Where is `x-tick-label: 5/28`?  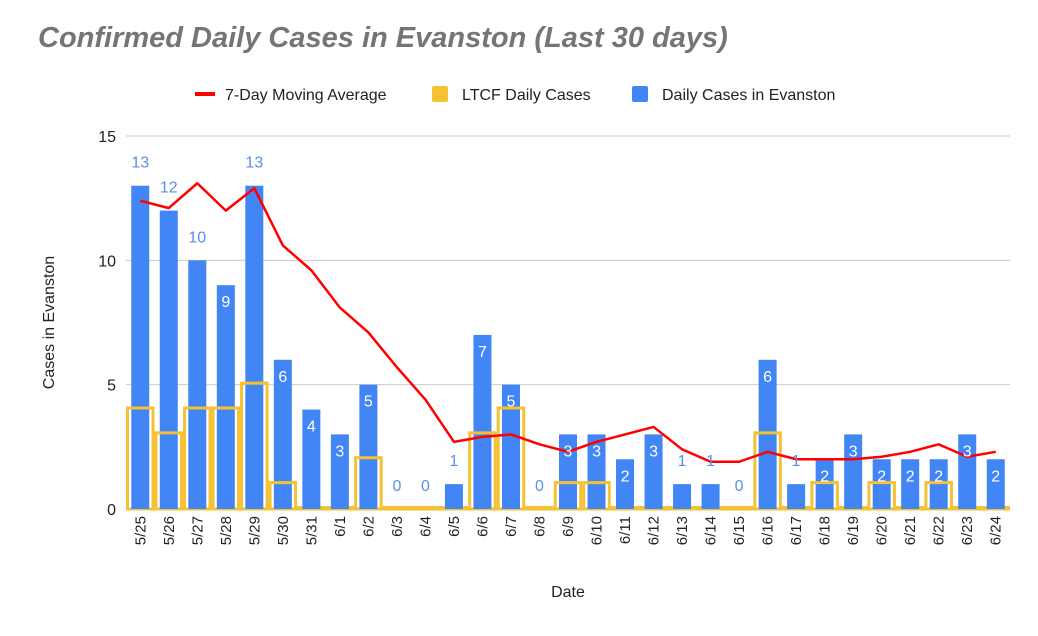
x-tick-label: 5/28 is located at coordinates (226, 530).